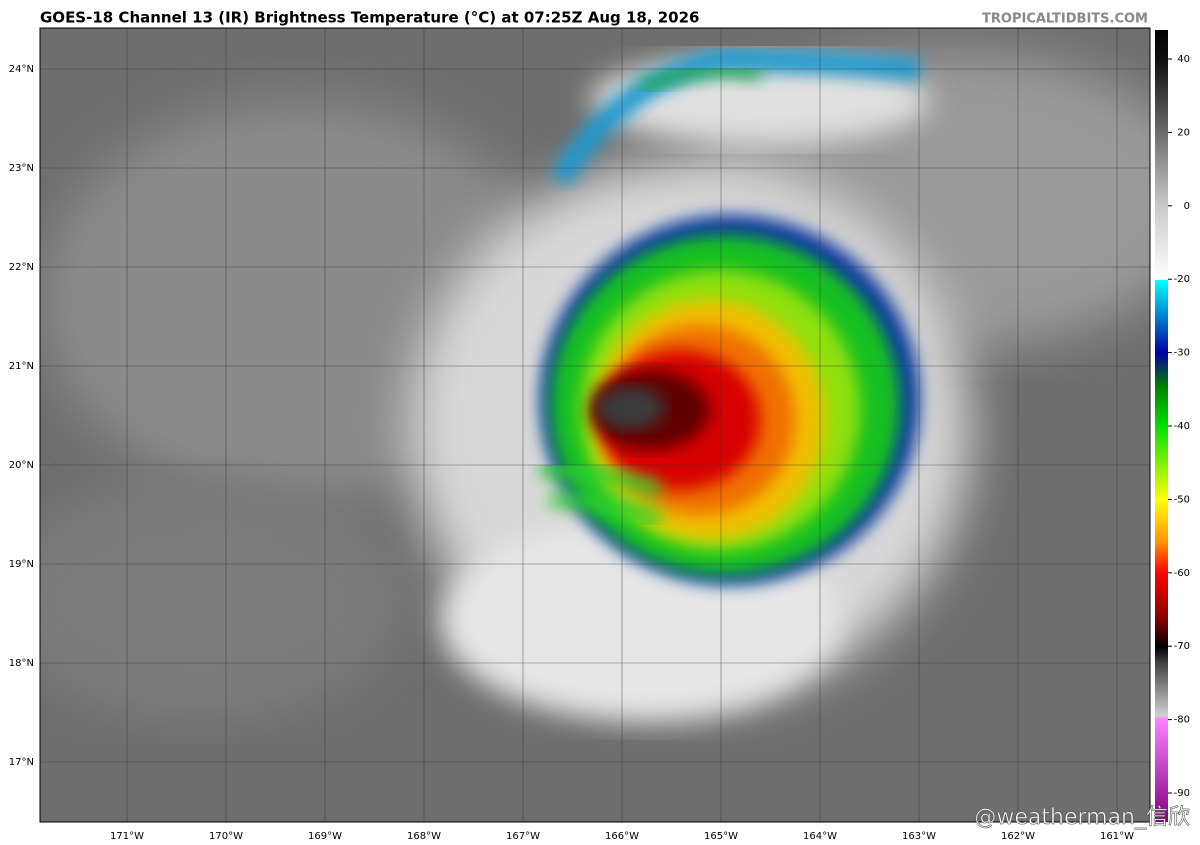  What do you see at coordinates (127, 836) in the screenshot?
I see `lon-label: 171°W` at bounding box center [127, 836].